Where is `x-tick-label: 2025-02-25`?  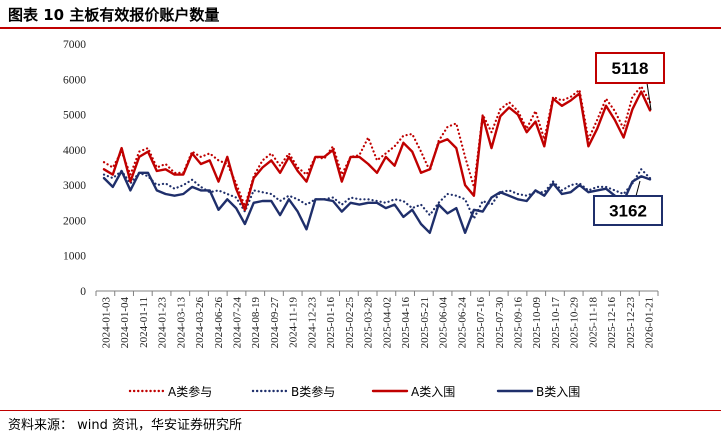
x-tick-label: 2025-02-25 is located at coordinates (350, 323).